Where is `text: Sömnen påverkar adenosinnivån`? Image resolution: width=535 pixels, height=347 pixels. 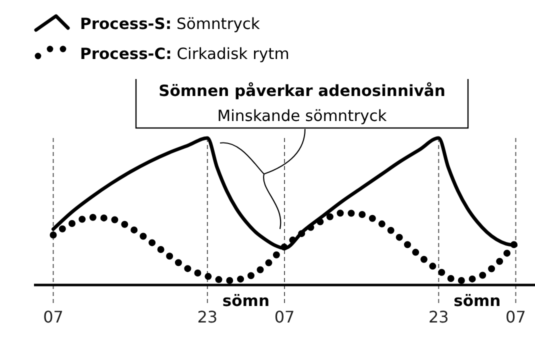
text: Sömnen påverkar adenosinnivån is located at coordinates (302, 91).